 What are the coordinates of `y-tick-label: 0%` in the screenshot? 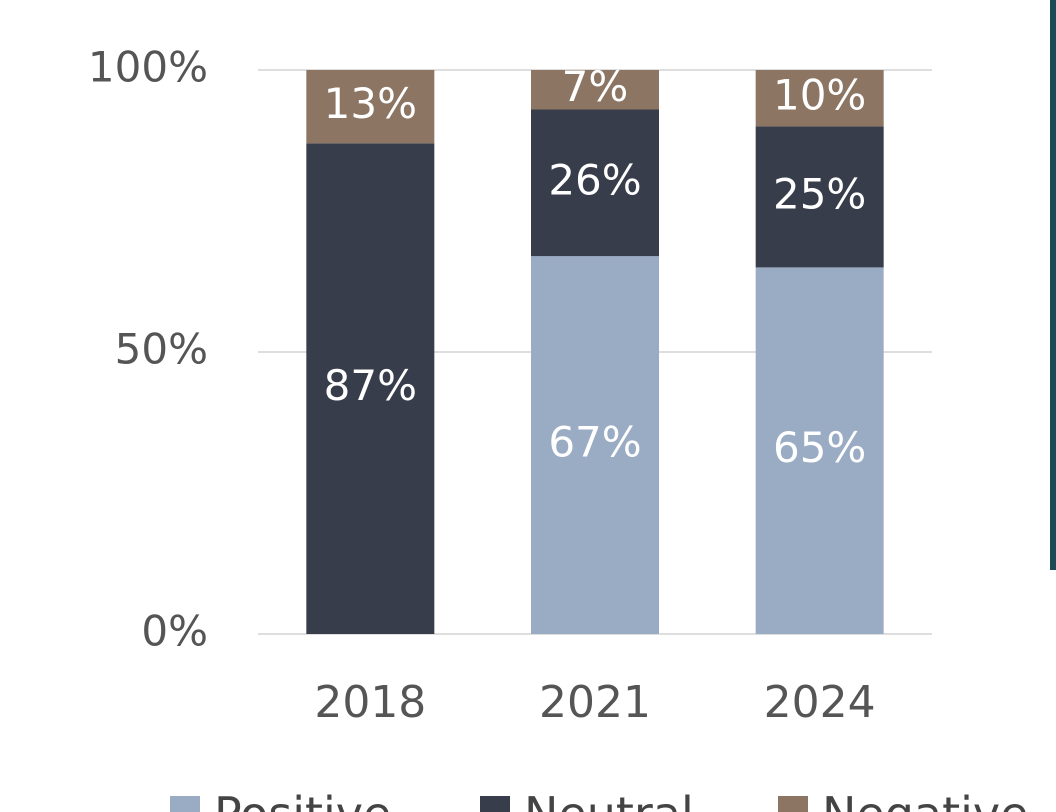 It's located at (174, 631).